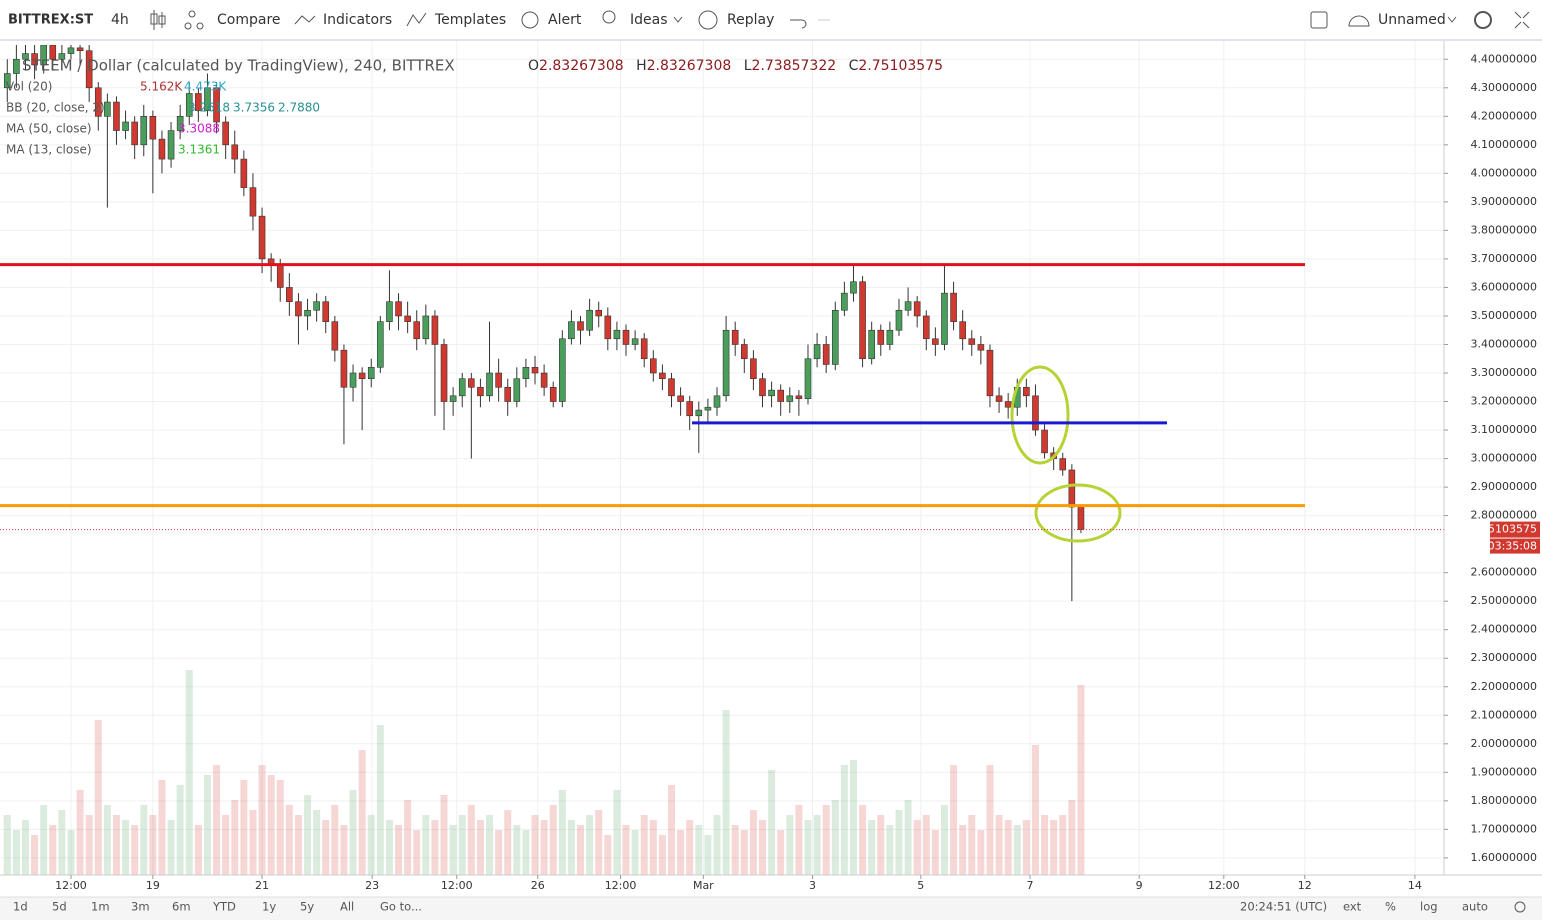 Image resolution: width=1542 pixels, height=920 pixels. Describe the element at coordinates (708, 20) in the screenshot. I see `replay-icon` at that location.